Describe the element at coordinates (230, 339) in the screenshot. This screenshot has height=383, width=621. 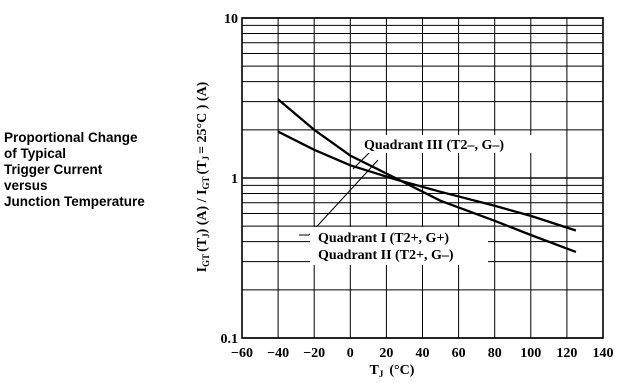
I see `y-tick-label: 0.1` at that location.